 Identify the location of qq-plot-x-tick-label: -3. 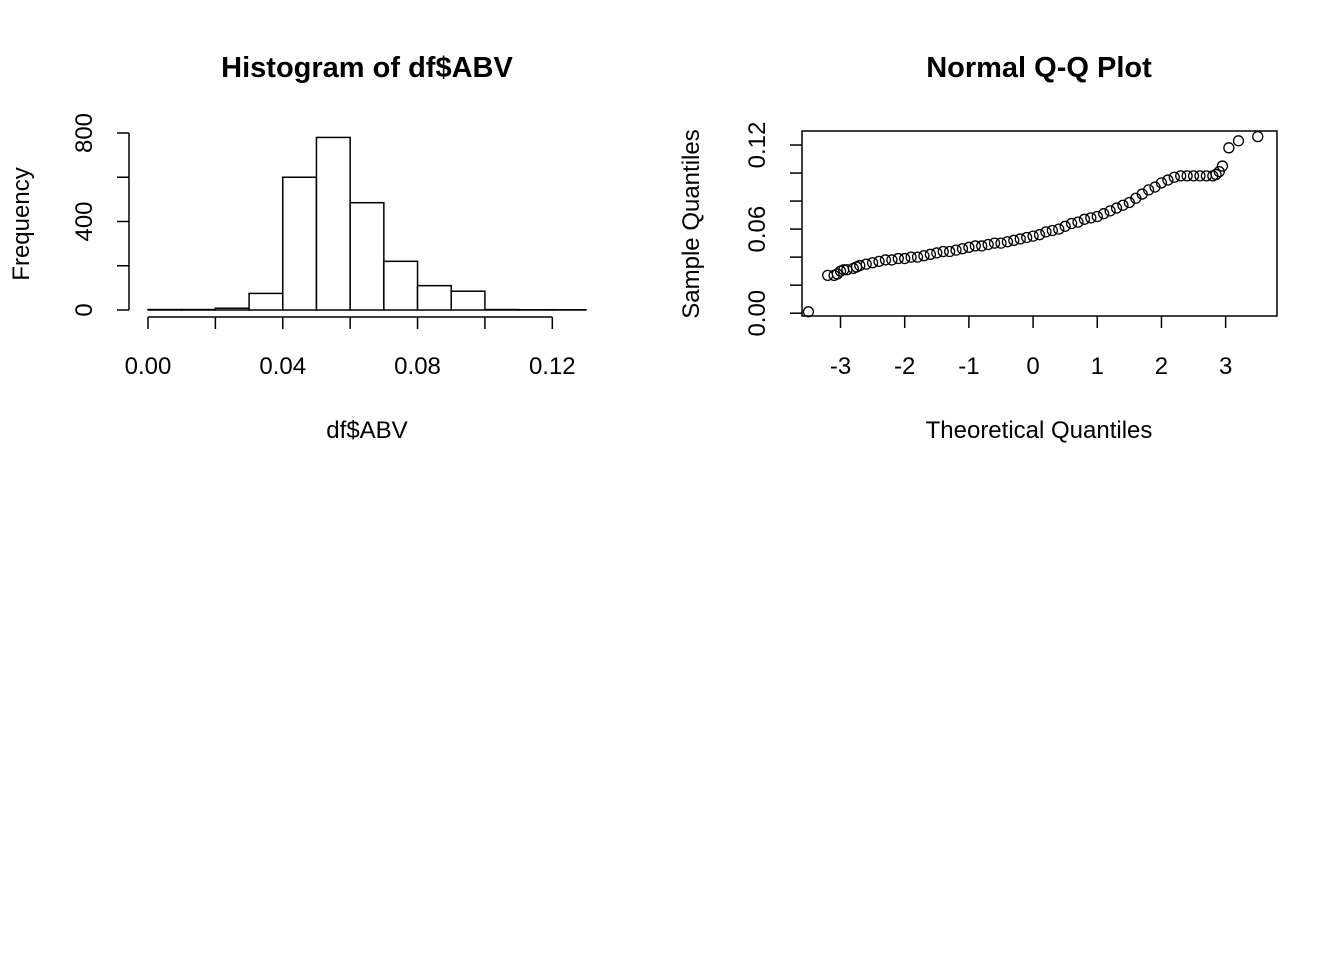
(840, 366).